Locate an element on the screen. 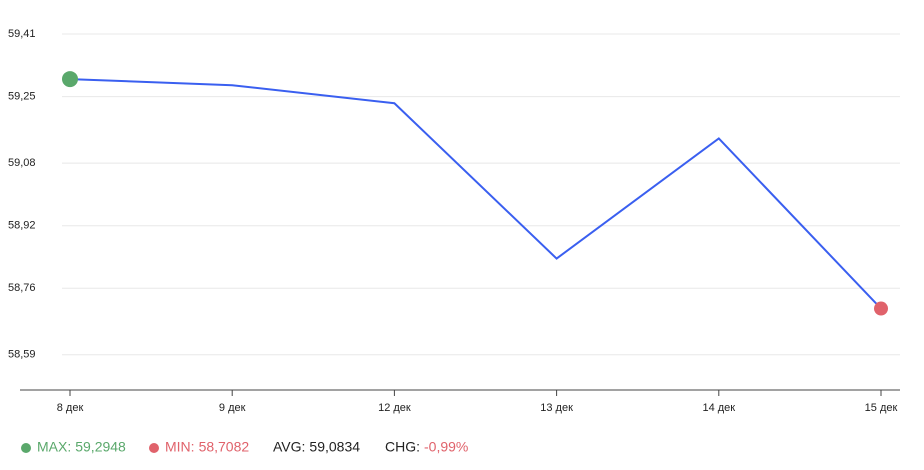  y-tick-label: 58,92 is located at coordinates (22, 226).